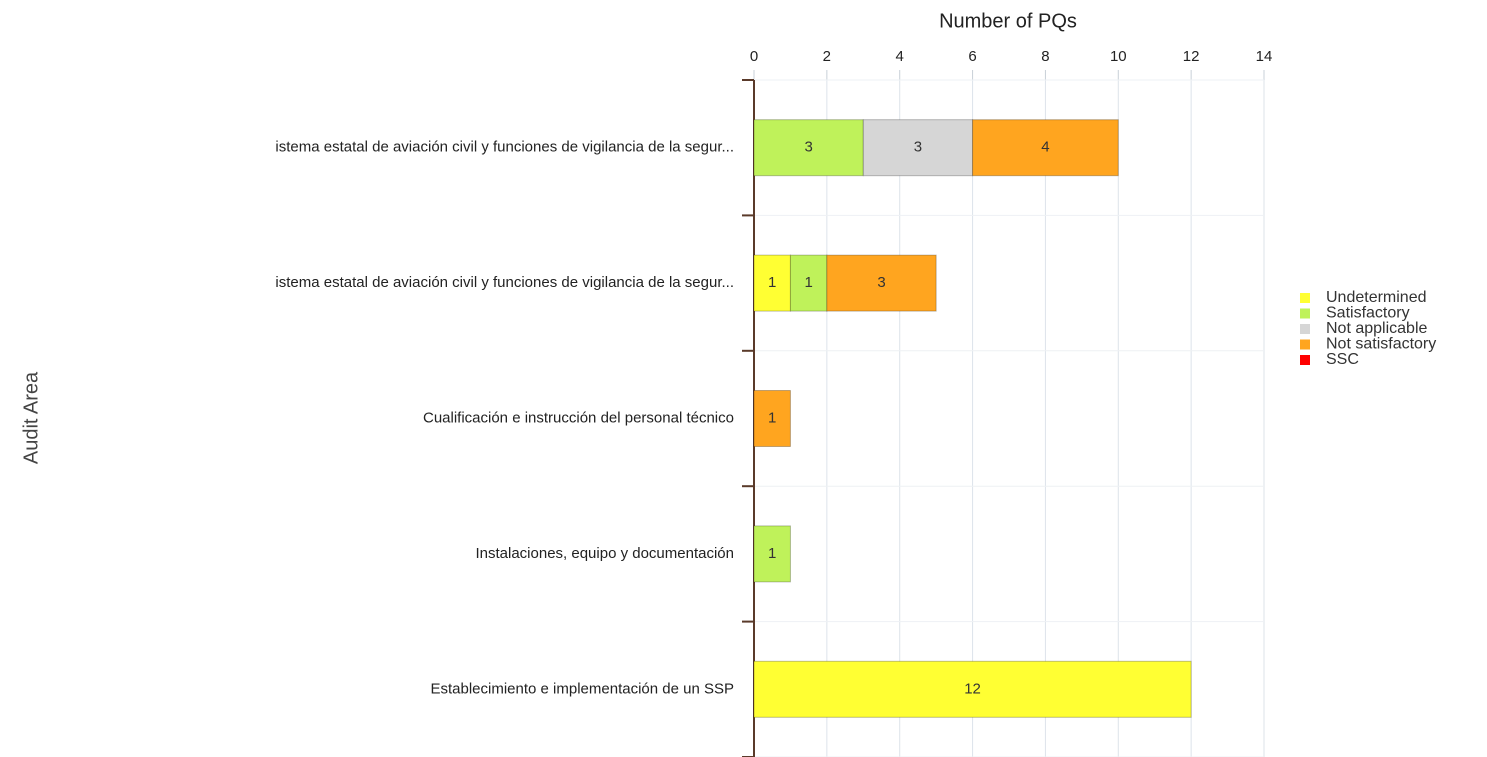  I want to click on value-label: 4, so click(1045, 147).